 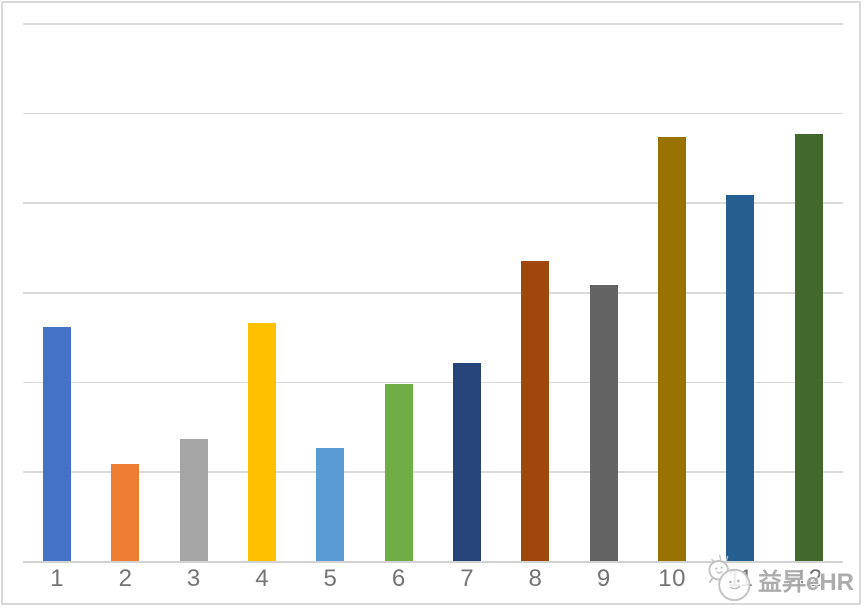 I want to click on watermark: 益昇eHR, so click(x=779, y=579).